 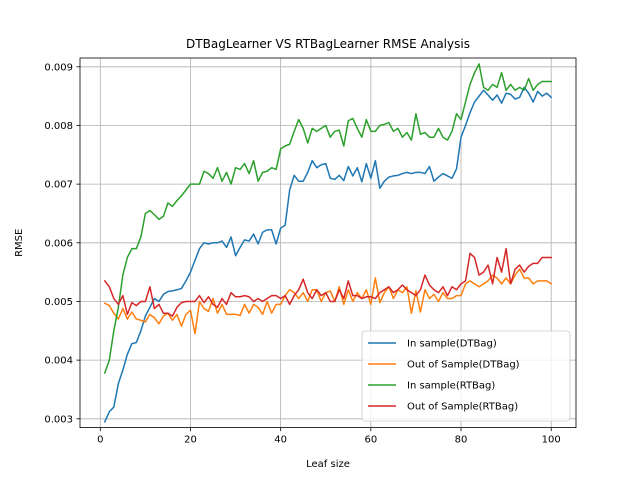 I want to click on y-tick-label: 0.006, so click(x=58, y=243).